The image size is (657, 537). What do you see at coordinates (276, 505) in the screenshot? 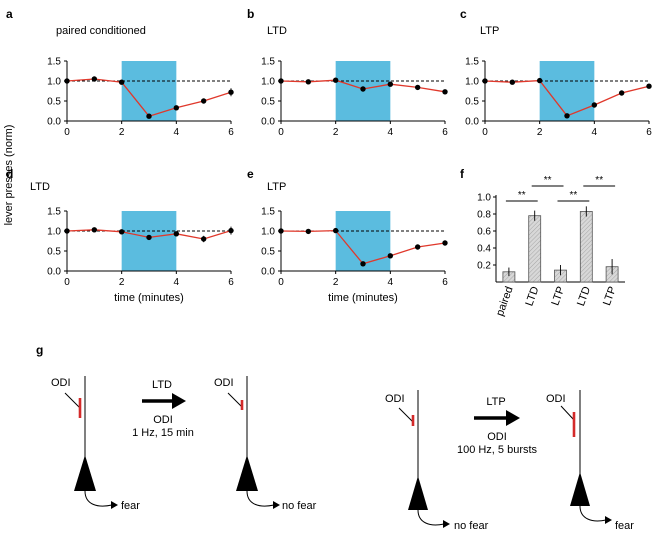
I see `neuron-2-axon-arrowhead-icon` at bounding box center [276, 505].